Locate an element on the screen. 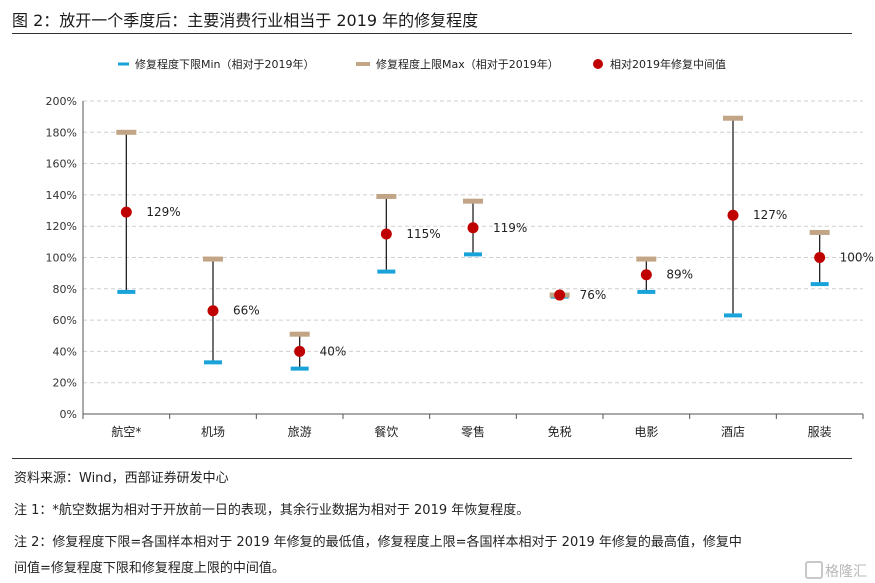  data-label: 89% is located at coordinates (679, 275).